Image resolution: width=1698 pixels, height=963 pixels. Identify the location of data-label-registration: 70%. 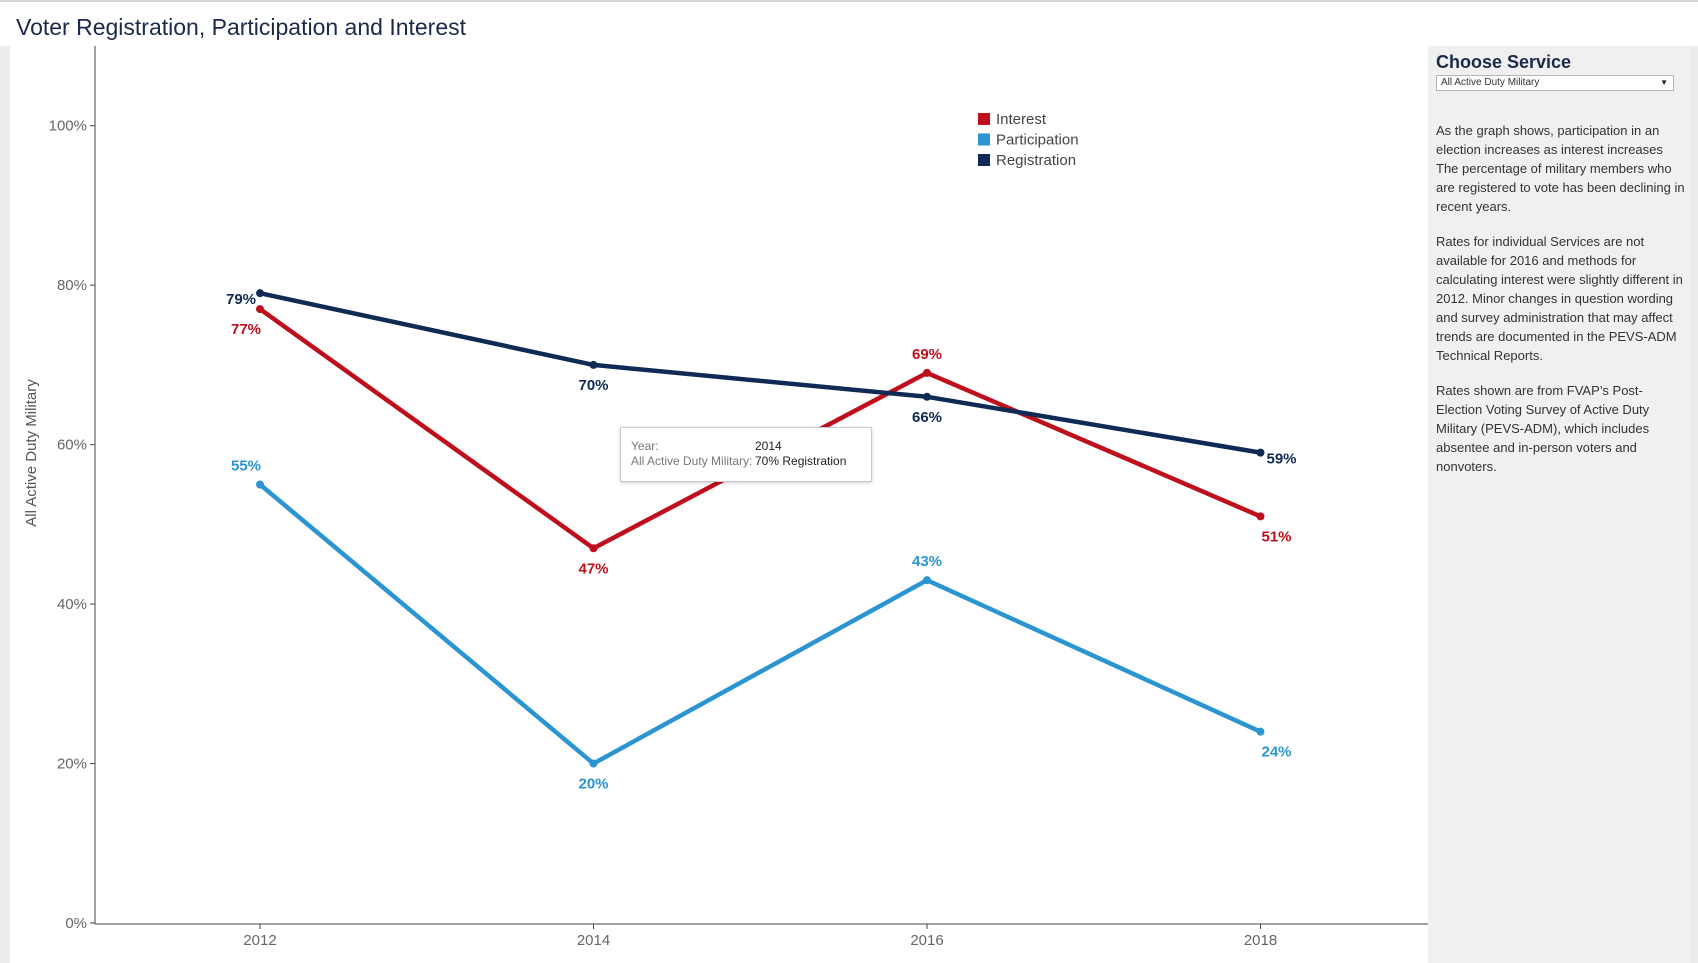
(593, 385).